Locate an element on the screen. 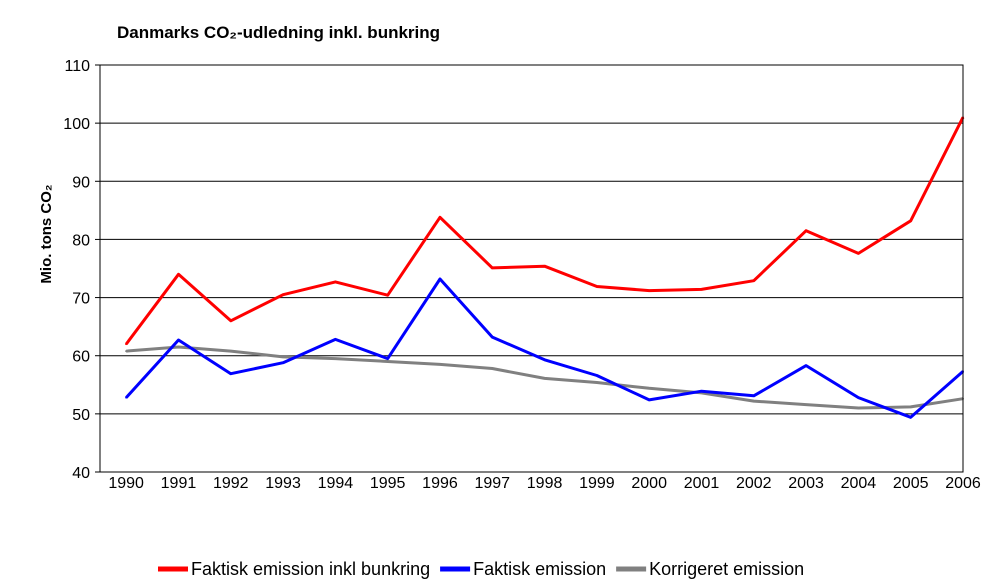  y-tick-label: 110 is located at coordinates (77, 66).